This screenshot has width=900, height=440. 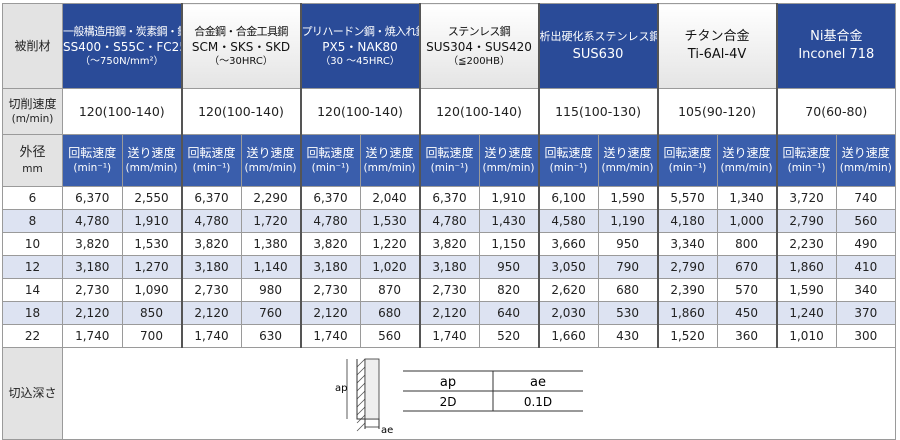 What do you see at coordinates (628, 313) in the screenshot?
I see `value: 530` at bounding box center [628, 313].